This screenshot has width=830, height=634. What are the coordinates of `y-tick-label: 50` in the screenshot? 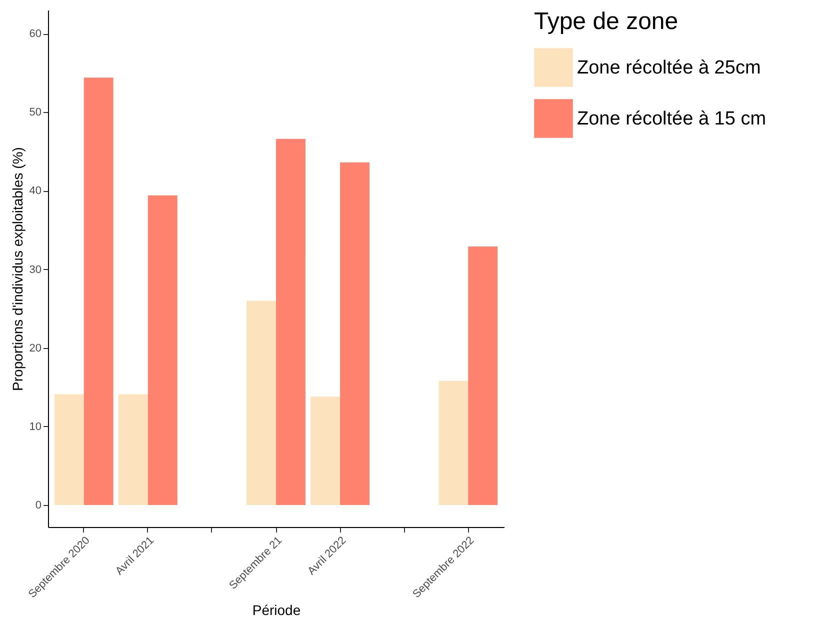 It's located at (35, 112).